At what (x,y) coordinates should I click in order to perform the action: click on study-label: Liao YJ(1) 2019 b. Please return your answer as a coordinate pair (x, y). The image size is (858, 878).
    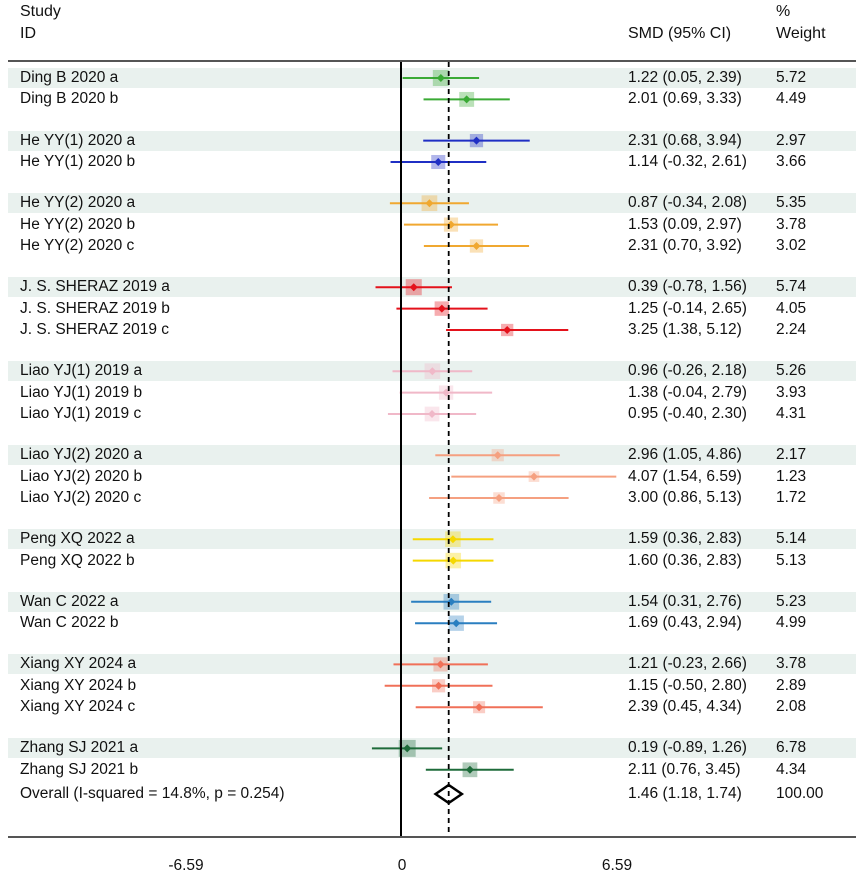
    Looking at the image, I should click on (81, 392).